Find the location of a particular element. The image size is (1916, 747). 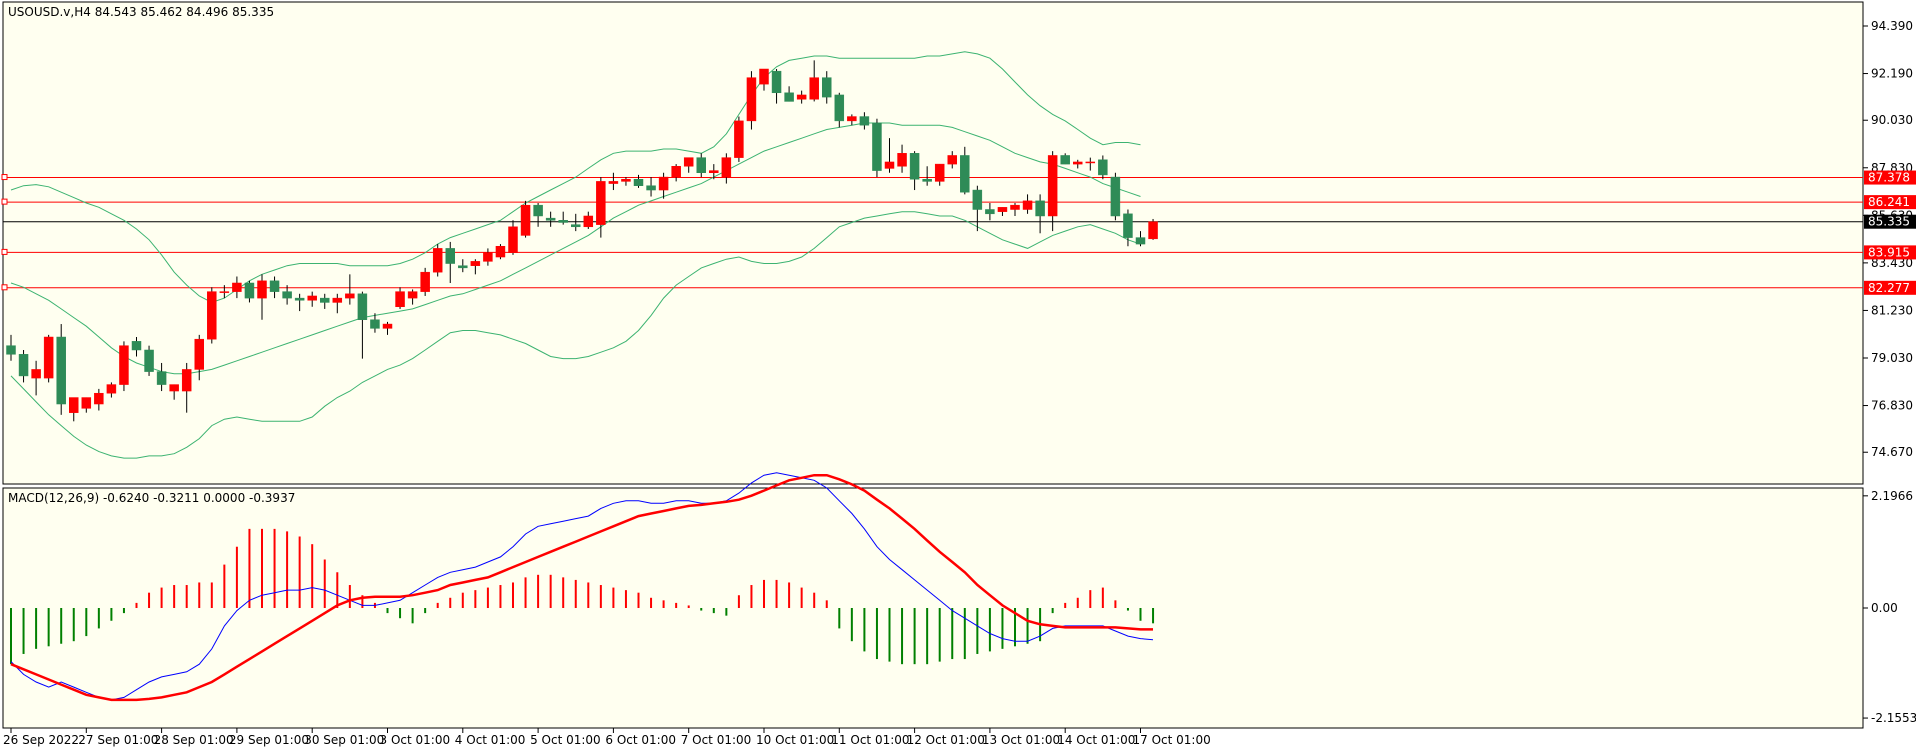

price-axis-label: 90.030 is located at coordinates (1892, 120).